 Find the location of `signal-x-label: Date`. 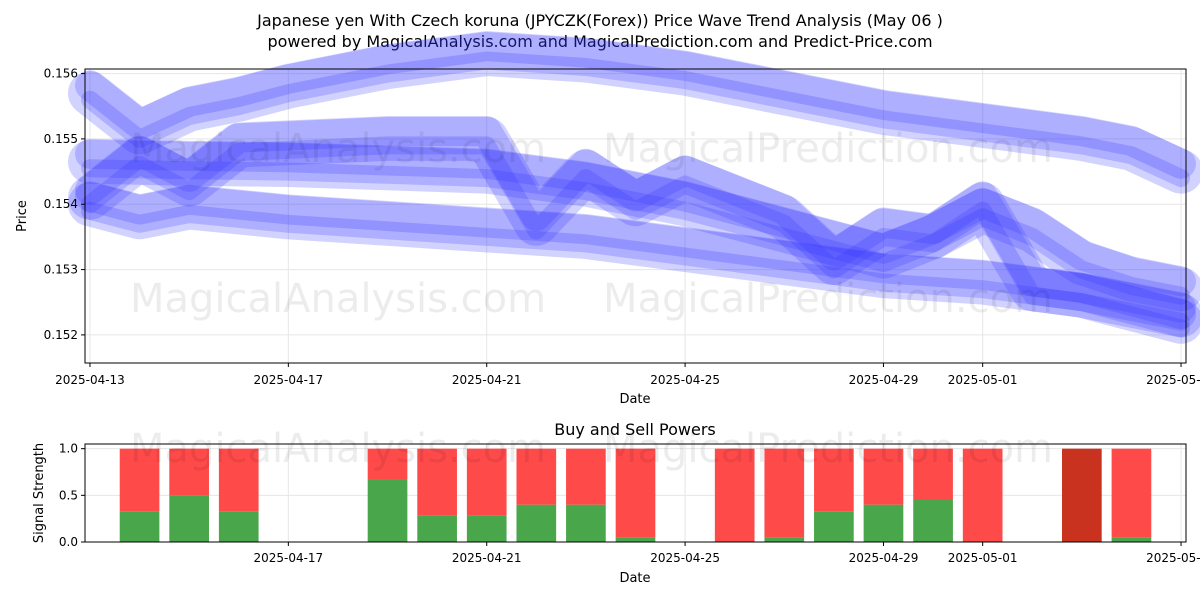

signal-x-label: Date is located at coordinates (634, 578).